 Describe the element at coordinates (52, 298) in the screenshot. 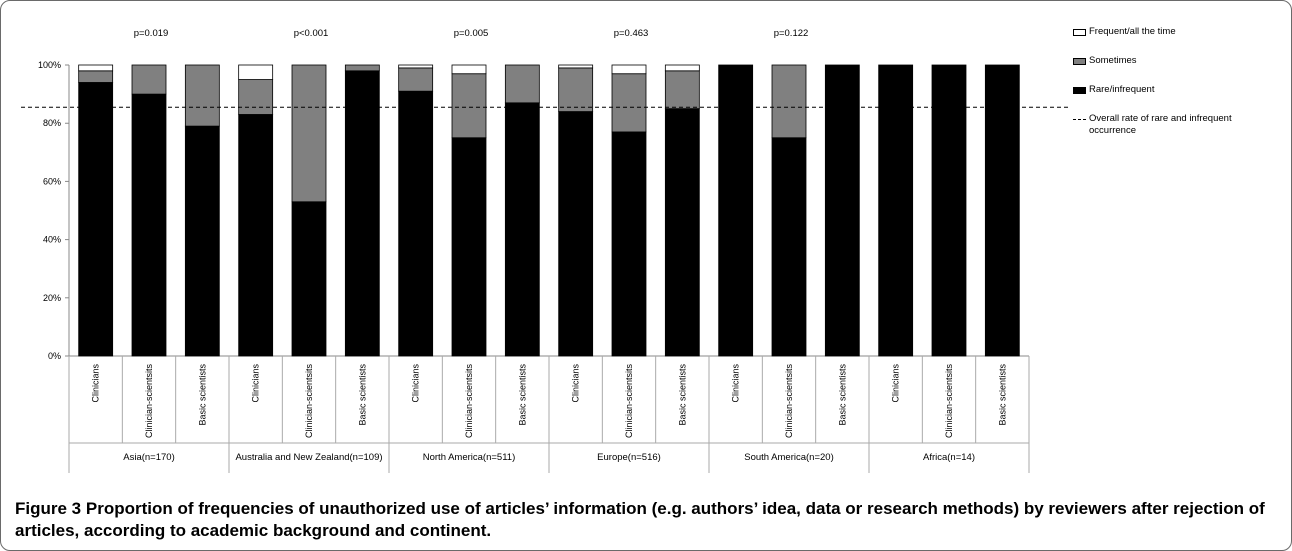

I see `y-tick-label: 20%` at that location.